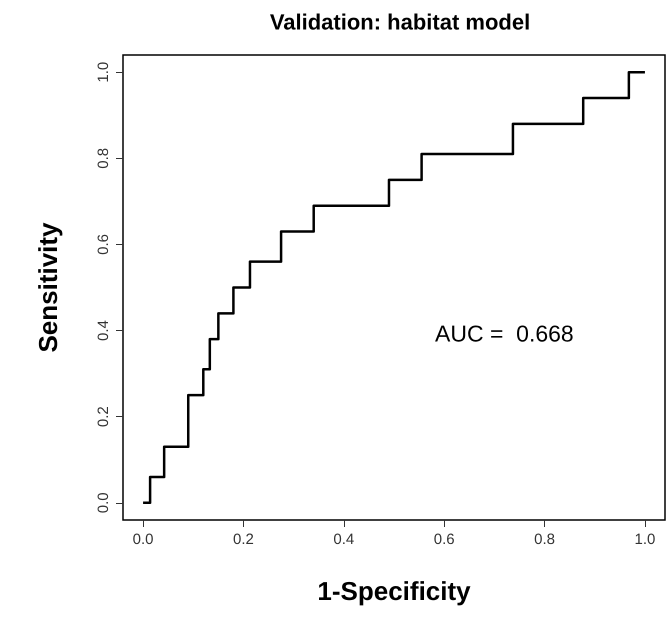  I want to click on x-axis-title: 1-Specificity, so click(394, 591).